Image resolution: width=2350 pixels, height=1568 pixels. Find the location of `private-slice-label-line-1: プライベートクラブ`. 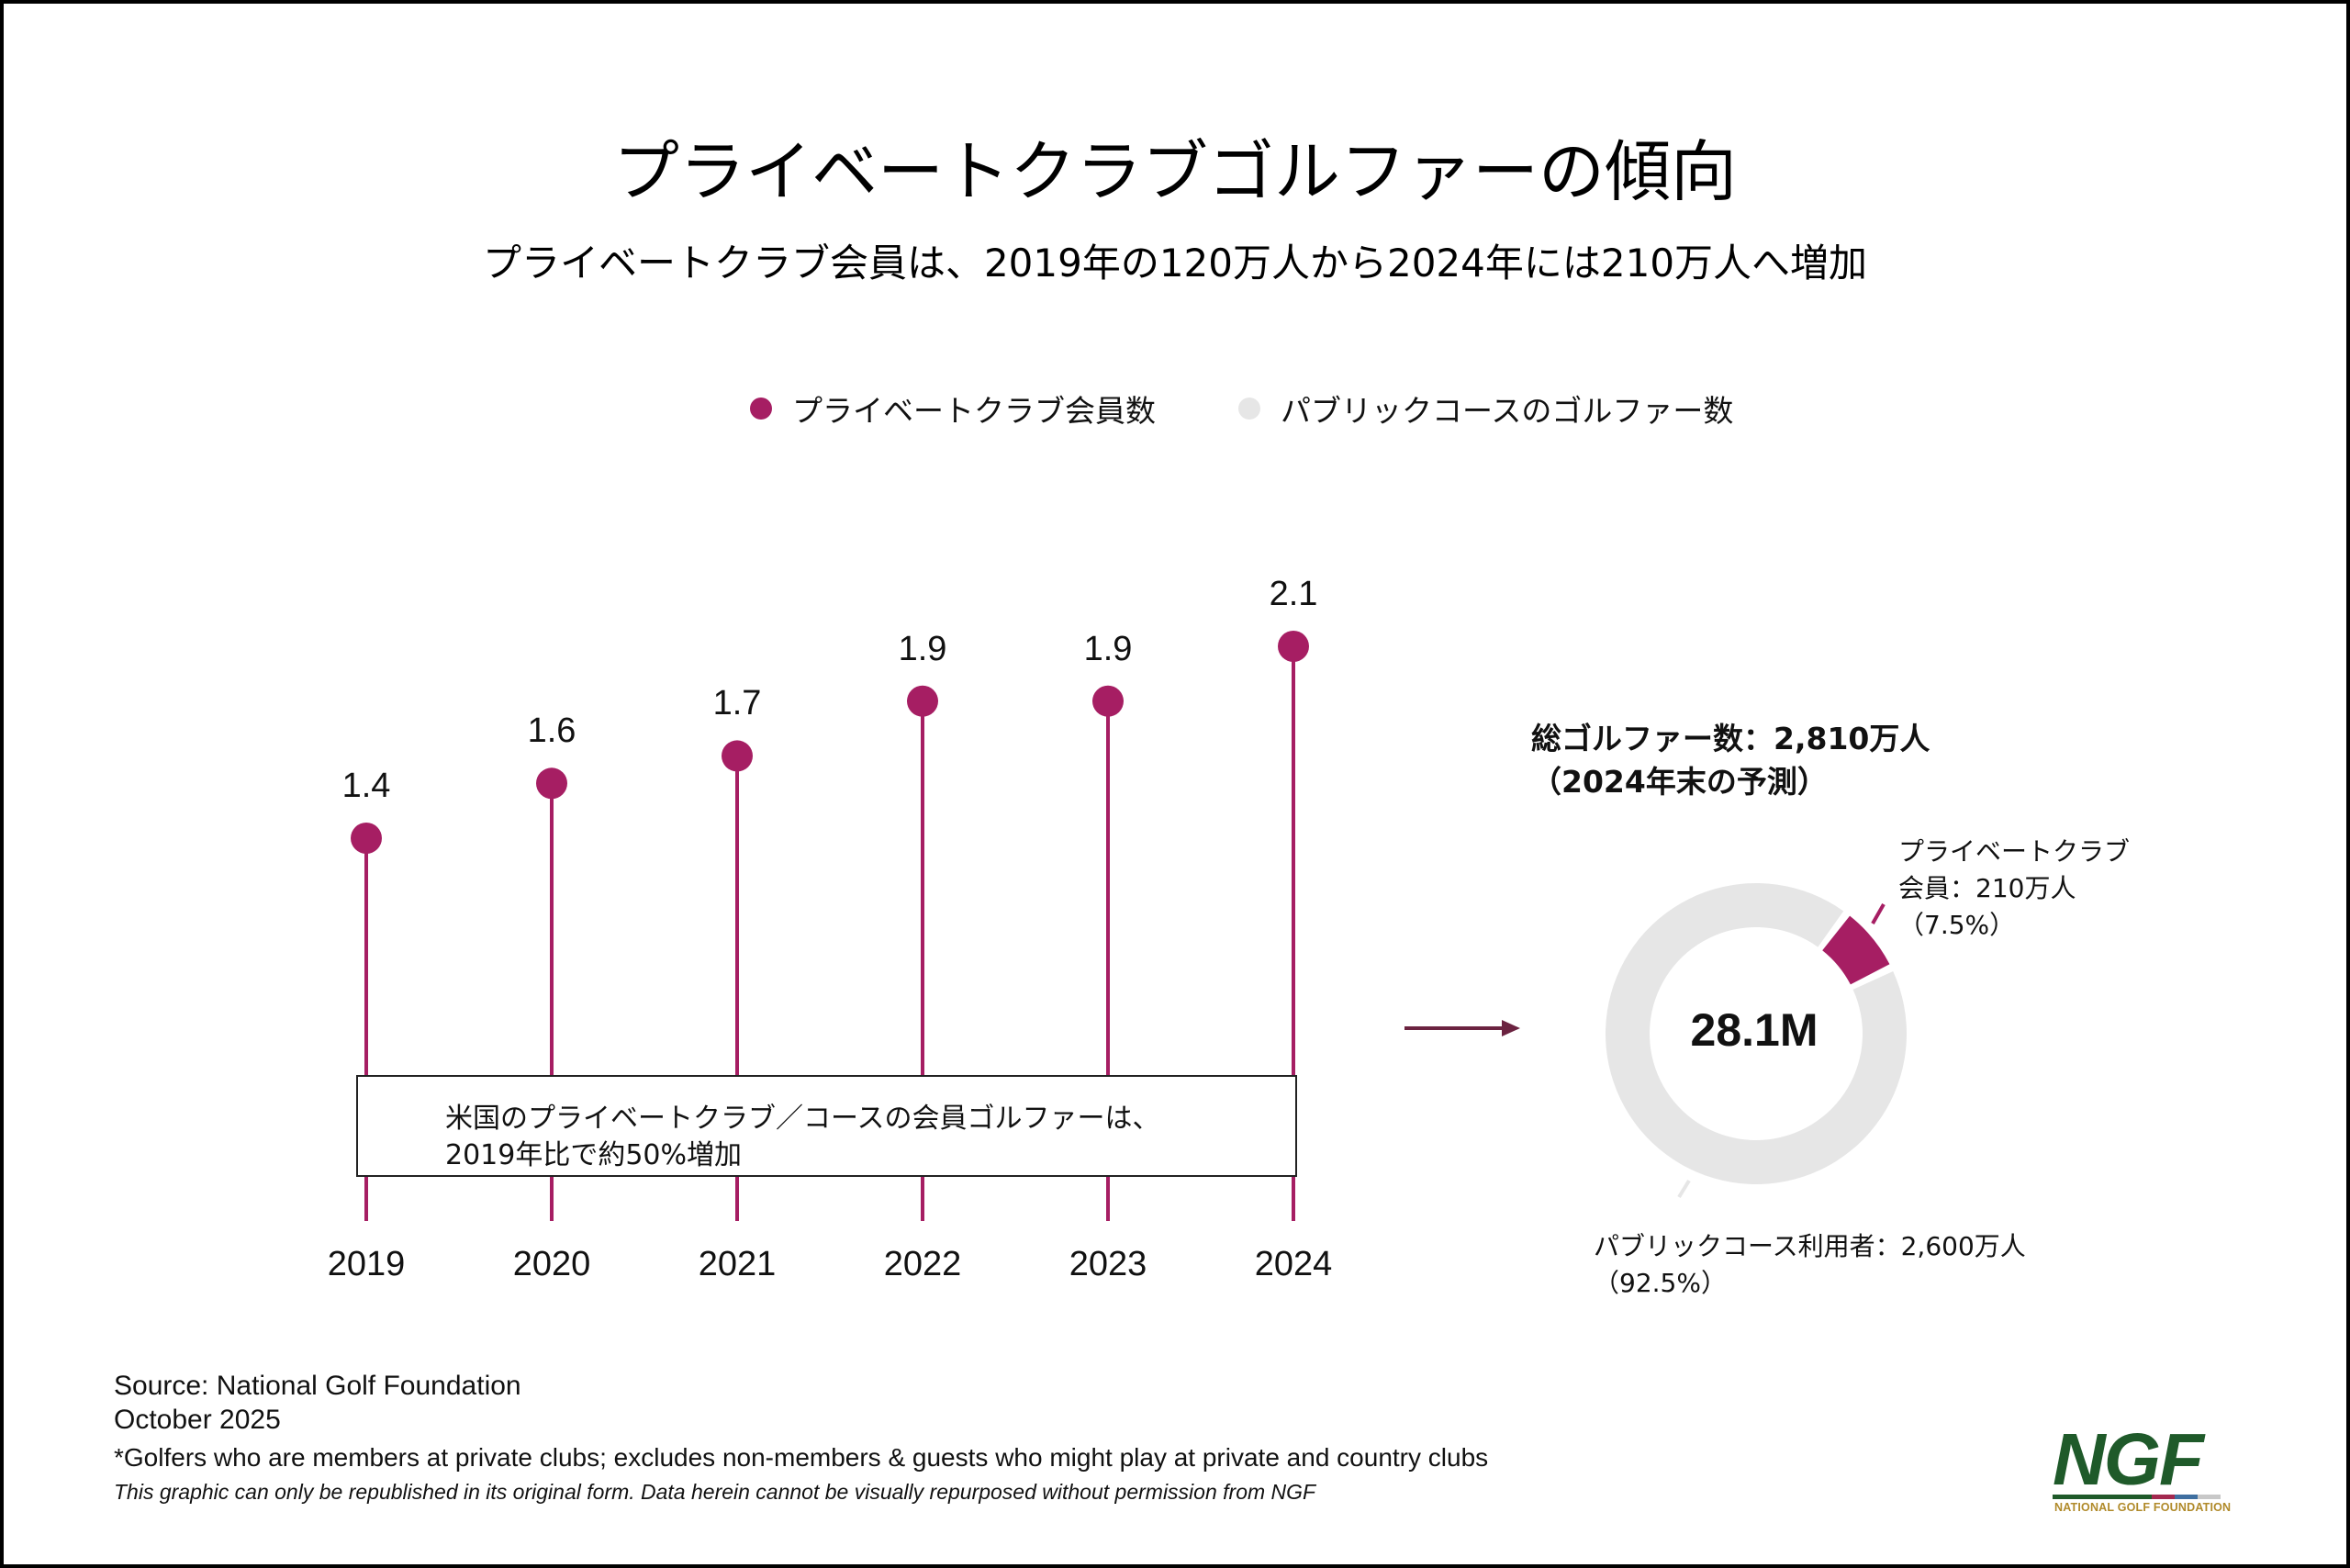

private-slice-label-line-1: プライベートクラブ is located at coordinates (2014, 851).